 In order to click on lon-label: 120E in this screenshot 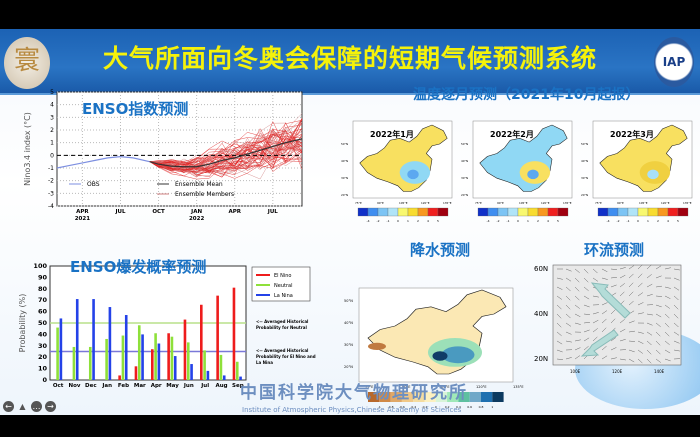, I will do `click(617, 371)`.